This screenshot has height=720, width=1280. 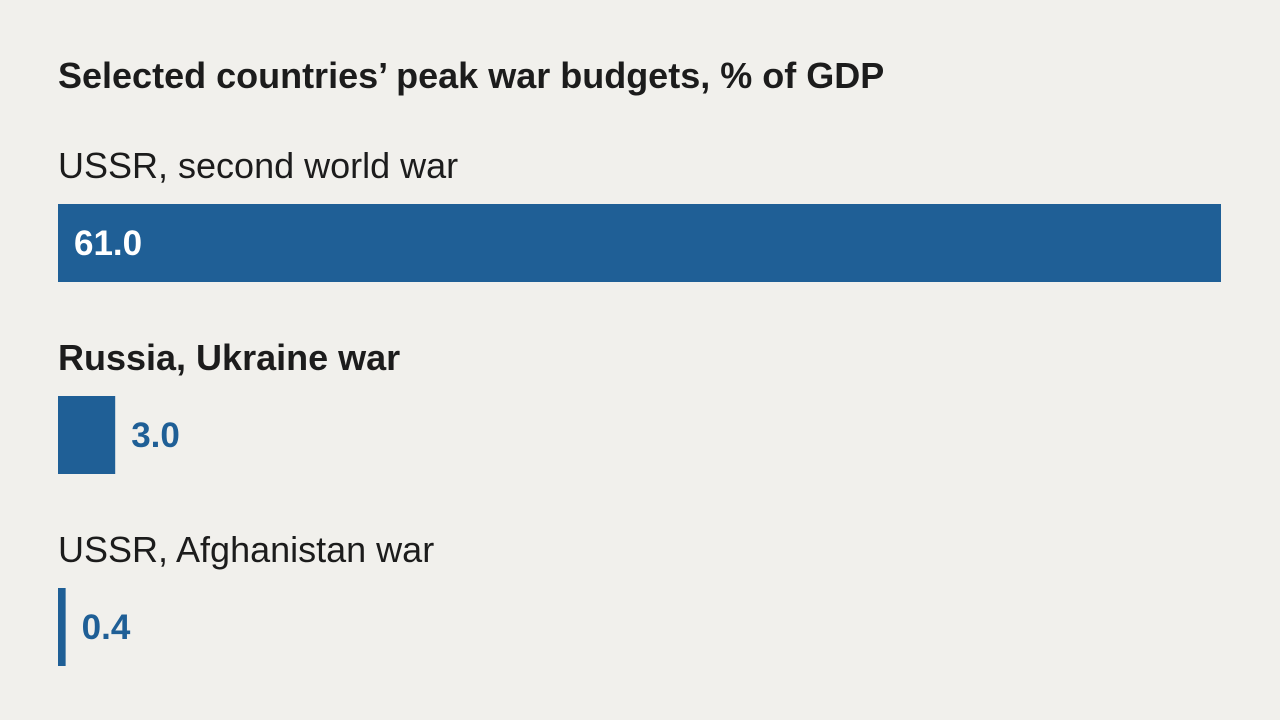 I want to click on category-label: Russia, Ukraine war, so click(x=229, y=357).